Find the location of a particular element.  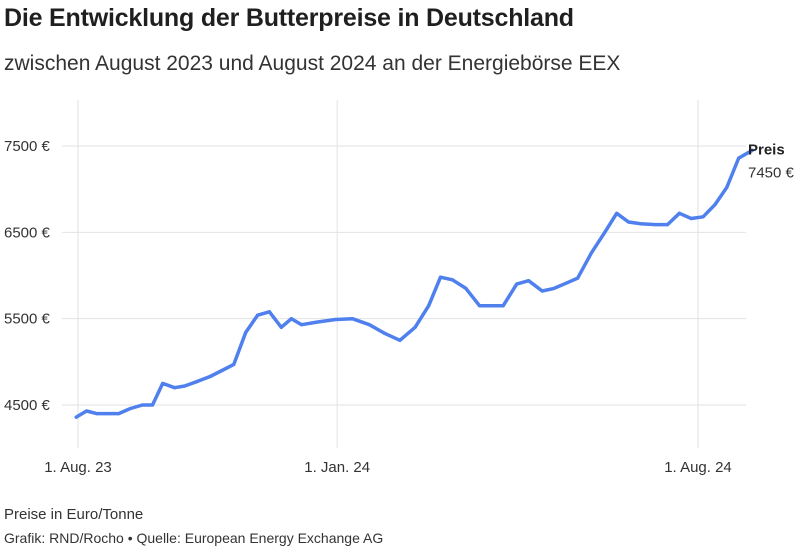

y-tick-label: 5500 € is located at coordinates (27, 319).